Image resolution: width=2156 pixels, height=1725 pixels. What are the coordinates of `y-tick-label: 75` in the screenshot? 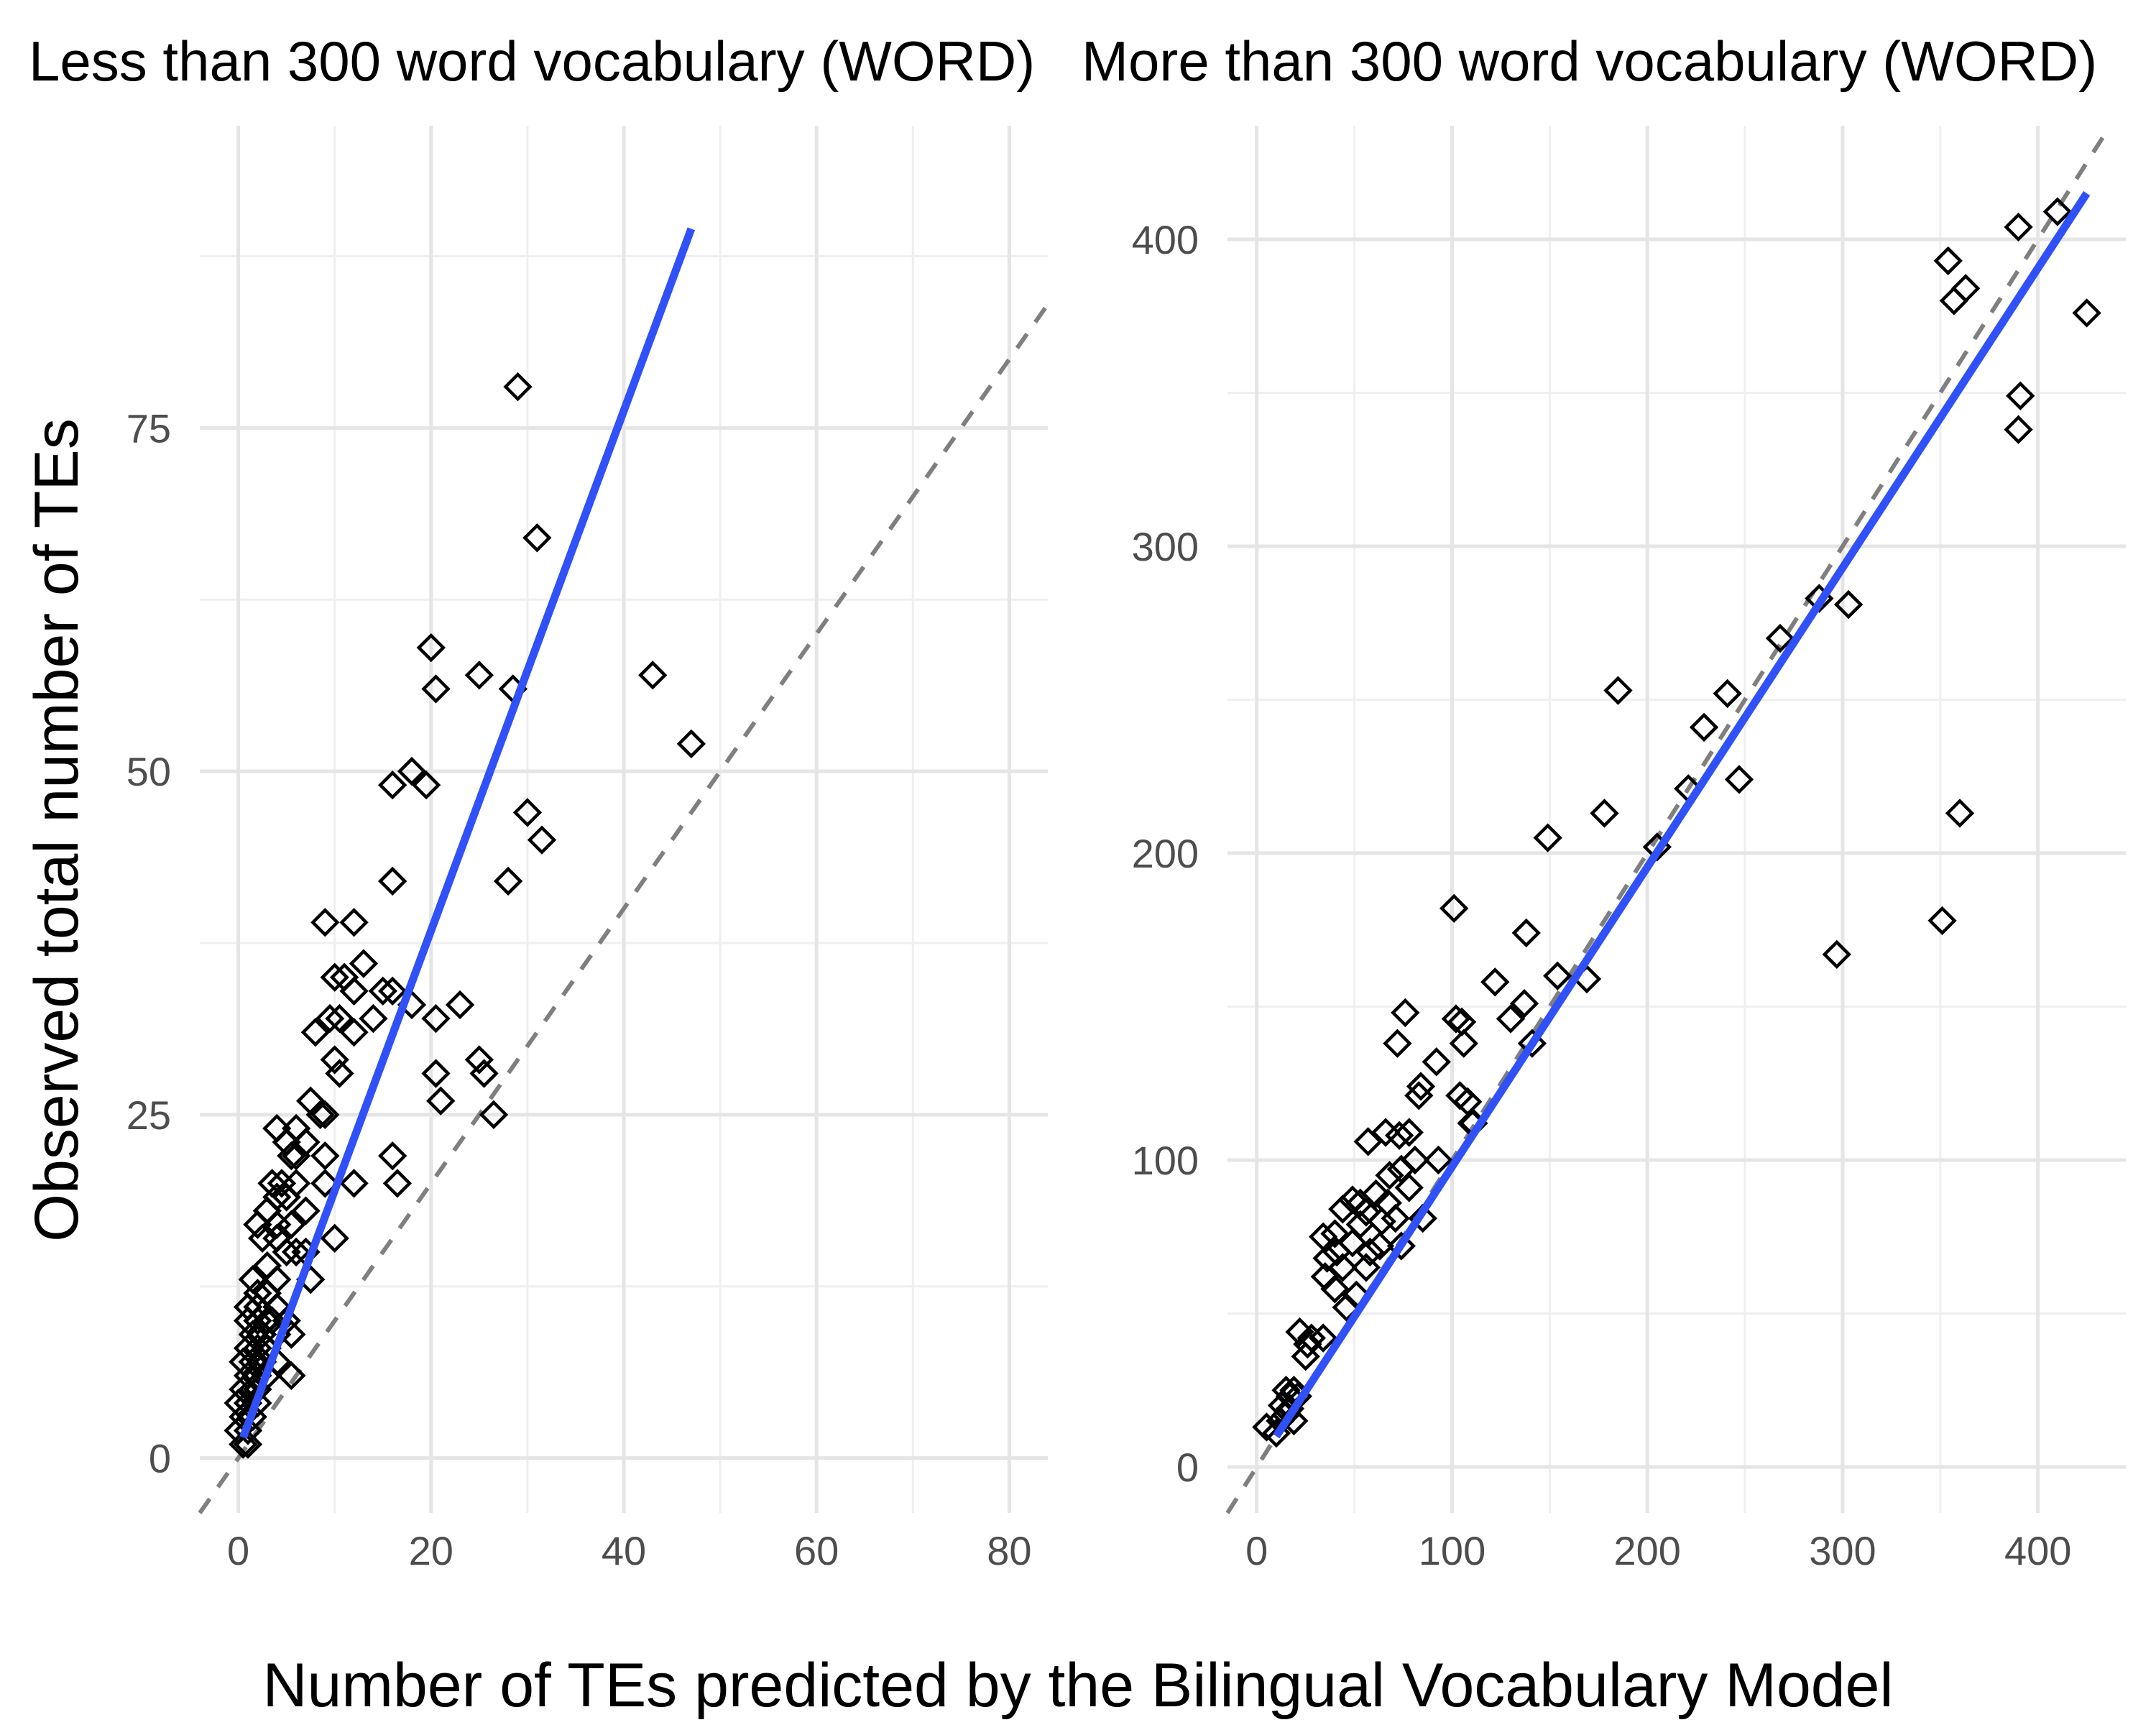 It's located at (148, 428).